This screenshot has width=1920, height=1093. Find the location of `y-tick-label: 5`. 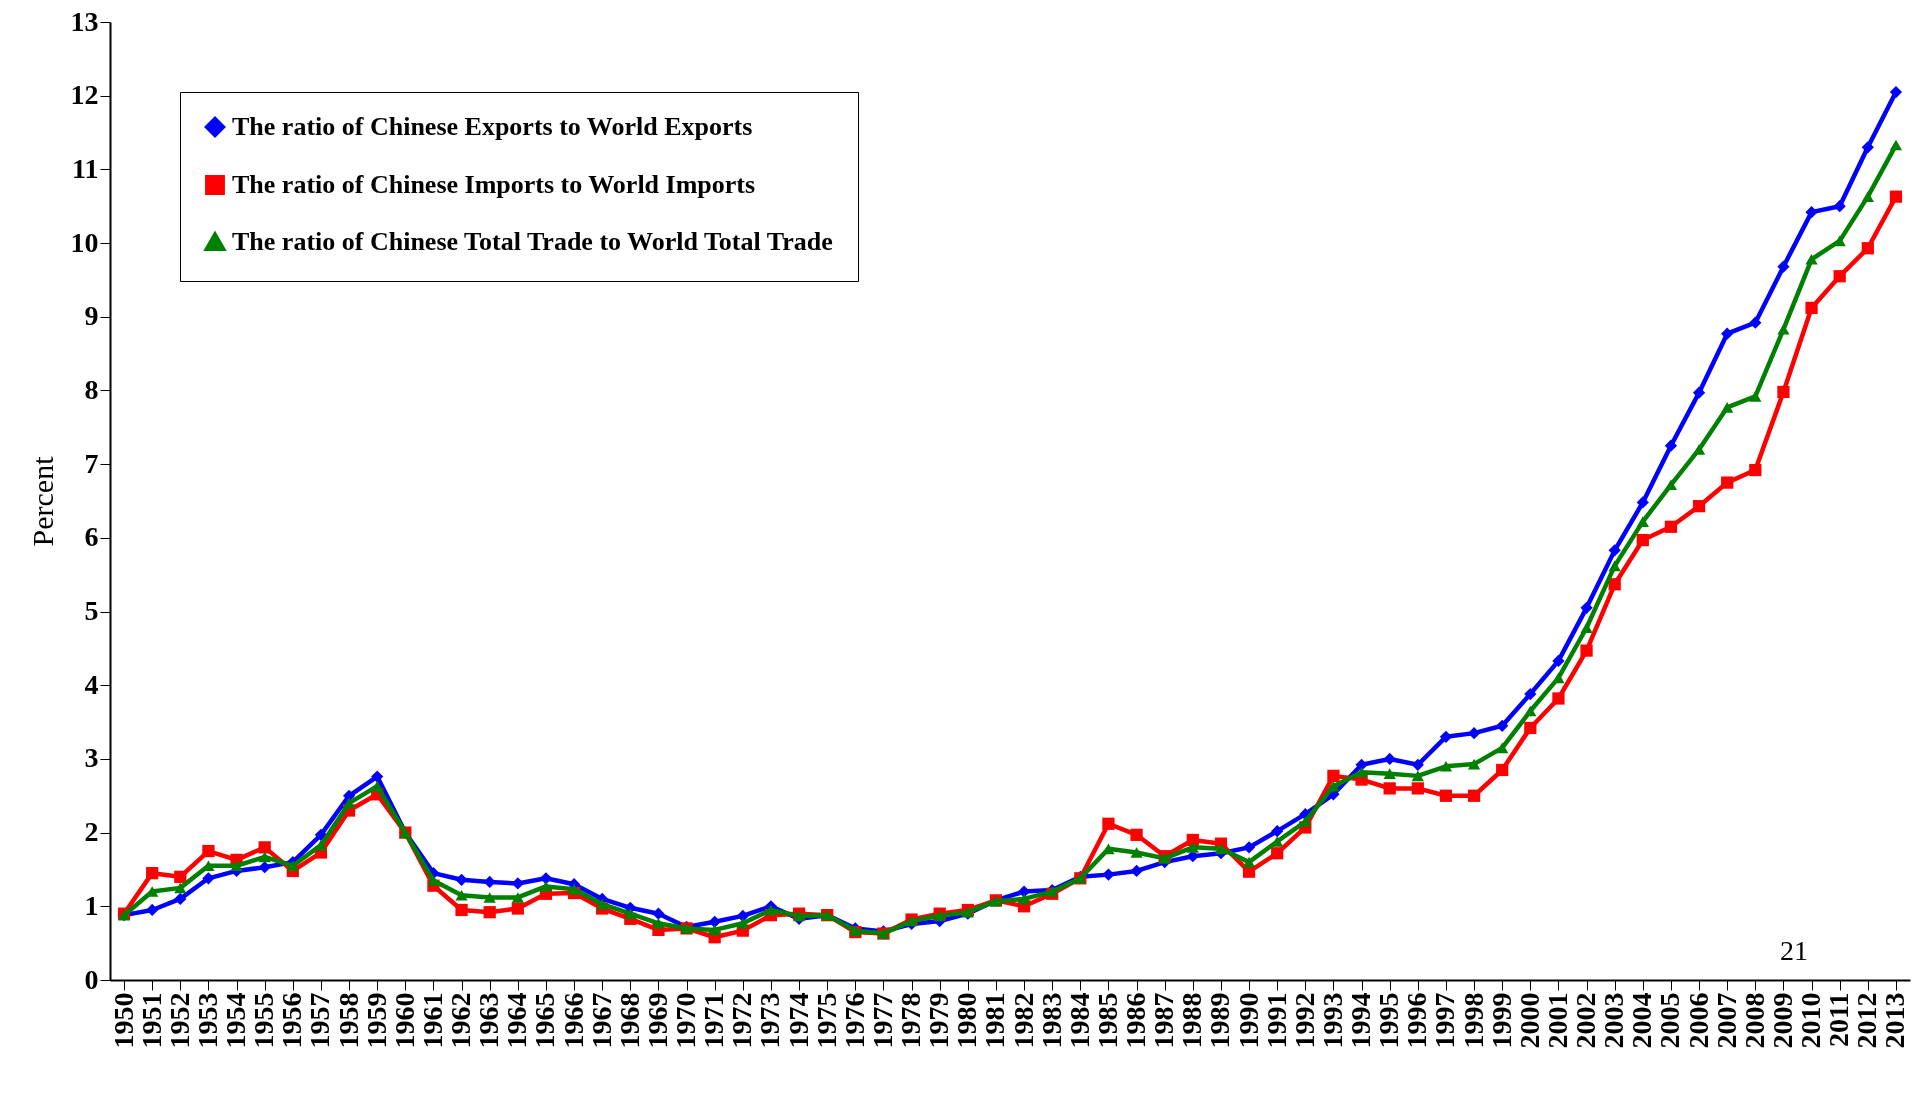

y-tick-label: 5 is located at coordinates (91, 611).